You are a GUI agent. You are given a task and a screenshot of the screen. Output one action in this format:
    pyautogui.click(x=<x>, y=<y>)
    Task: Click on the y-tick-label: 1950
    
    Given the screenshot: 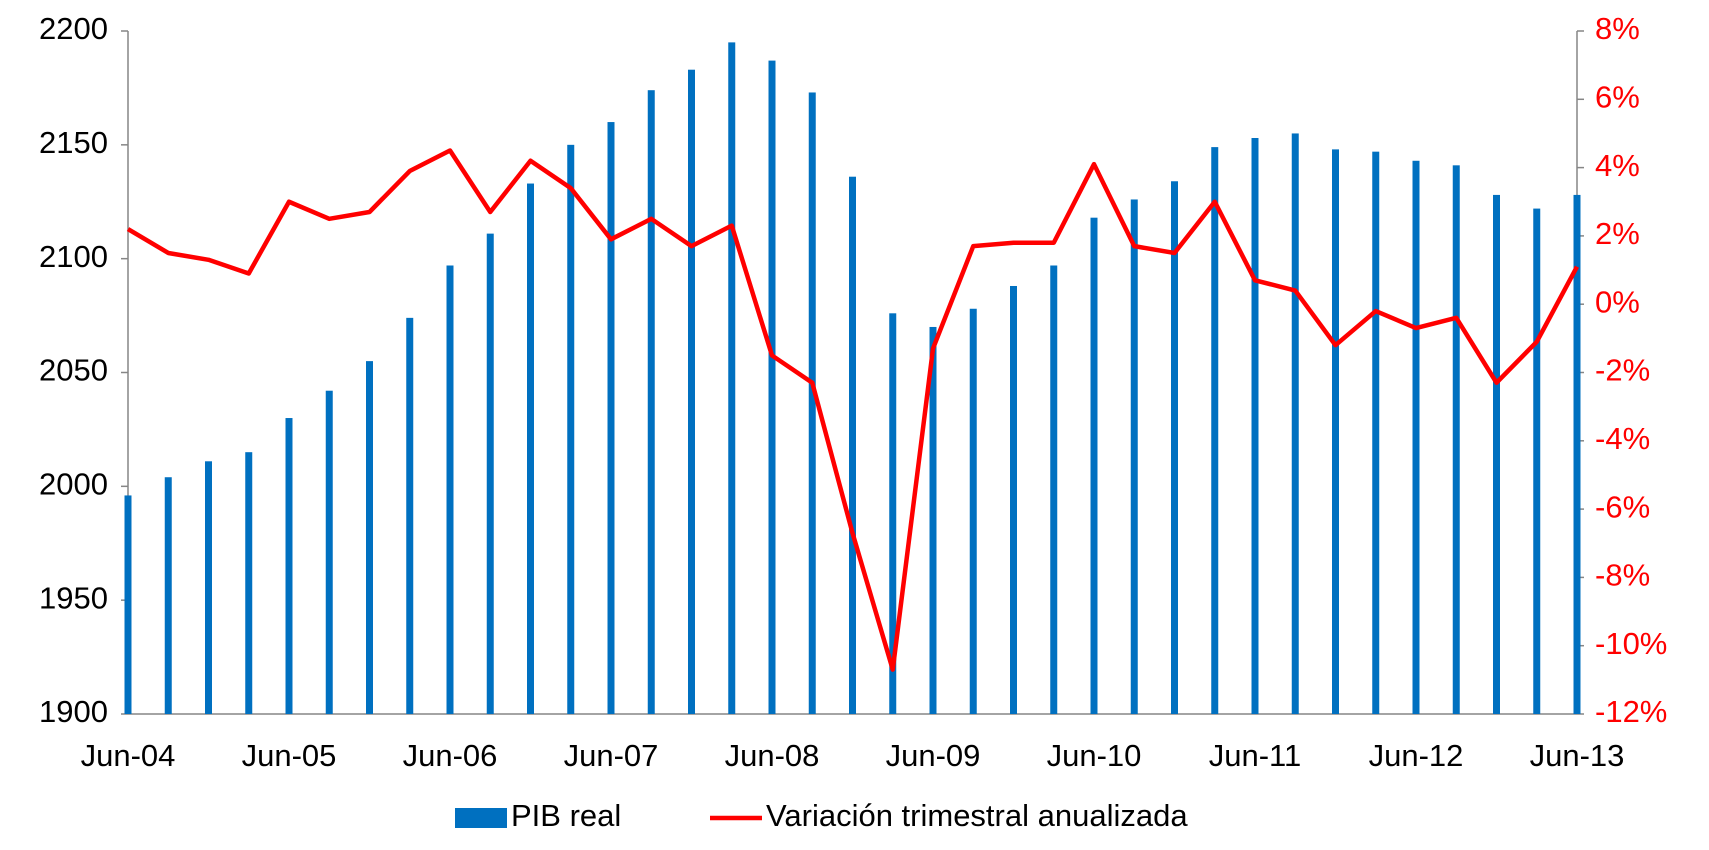 What is the action you would take?
    pyautogui.click(x=73, y=597)
    